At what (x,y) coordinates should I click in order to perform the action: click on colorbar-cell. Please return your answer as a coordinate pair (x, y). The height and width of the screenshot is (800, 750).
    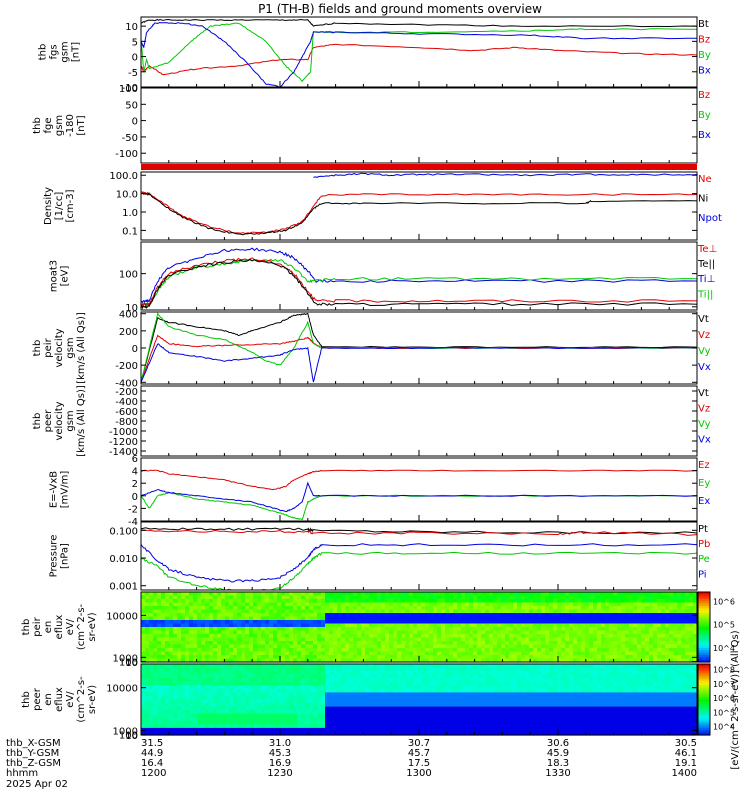
    Looking at the image, I should click on (704, 647).